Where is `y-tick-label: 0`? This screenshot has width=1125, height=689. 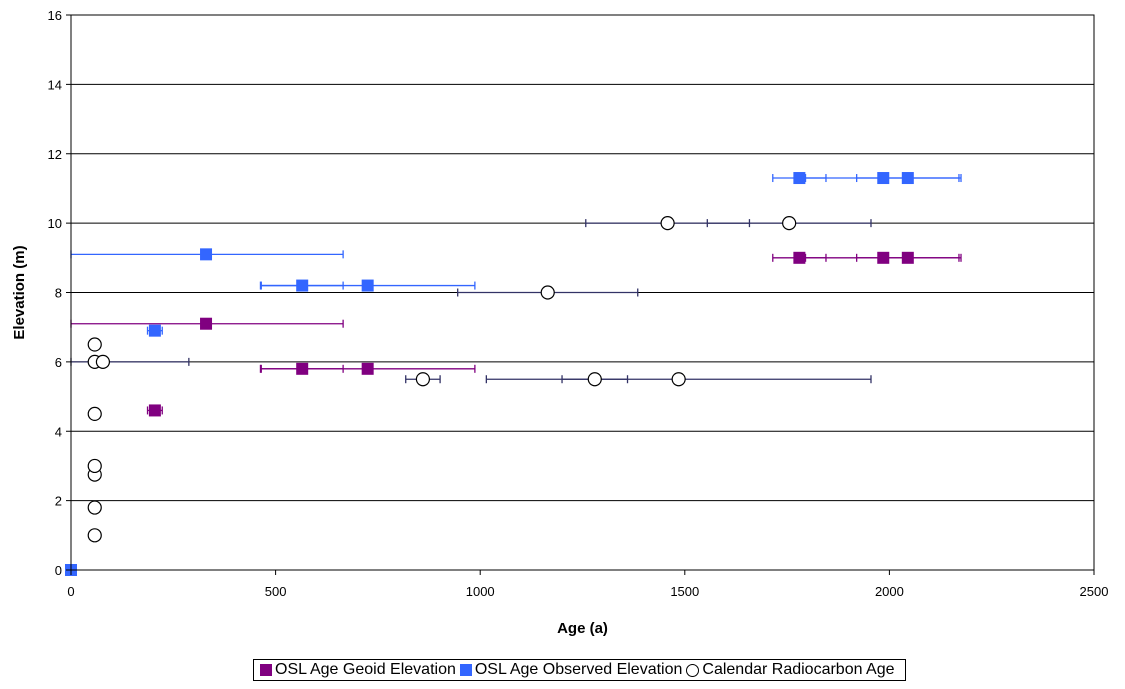 y-tick-label: 0 is located at coordinates (58, 570).